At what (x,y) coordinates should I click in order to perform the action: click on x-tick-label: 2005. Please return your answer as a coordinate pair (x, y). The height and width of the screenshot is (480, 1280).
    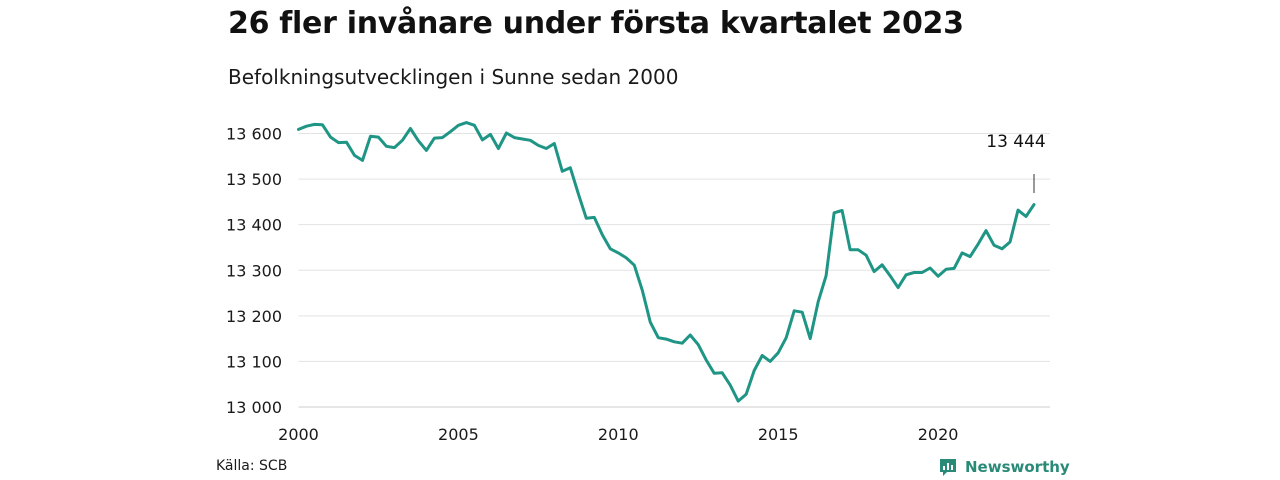
    Looking at the image, I should click on (458, 434).